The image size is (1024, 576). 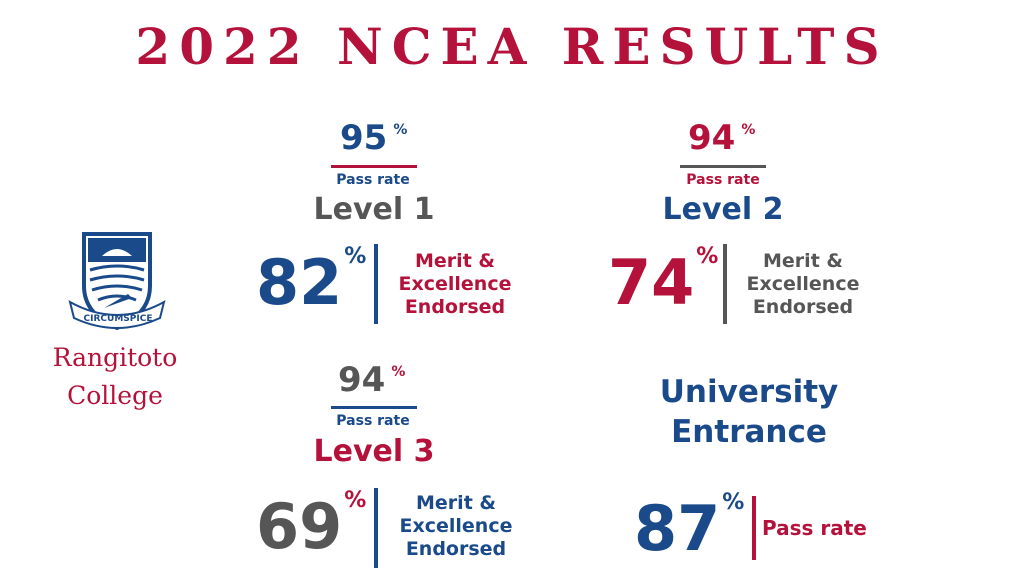 What do you see at coordinates (373, 180) in the screenshot?
I see `level1-pass-label: Pass rate` at bounding box center [373, 180].